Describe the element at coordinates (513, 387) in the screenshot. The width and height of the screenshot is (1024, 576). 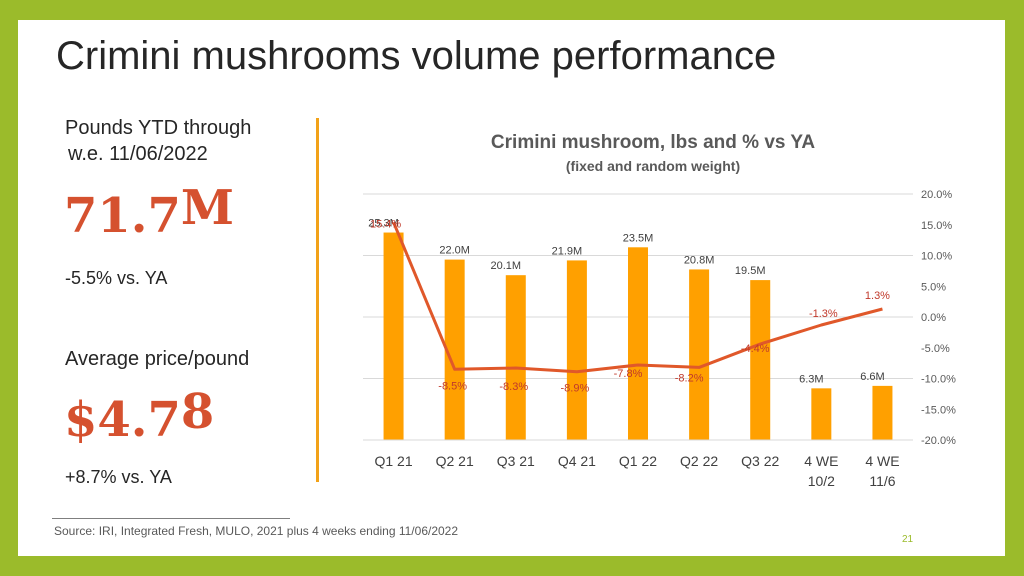
I see `line-data-label: -8.3%` at that location.